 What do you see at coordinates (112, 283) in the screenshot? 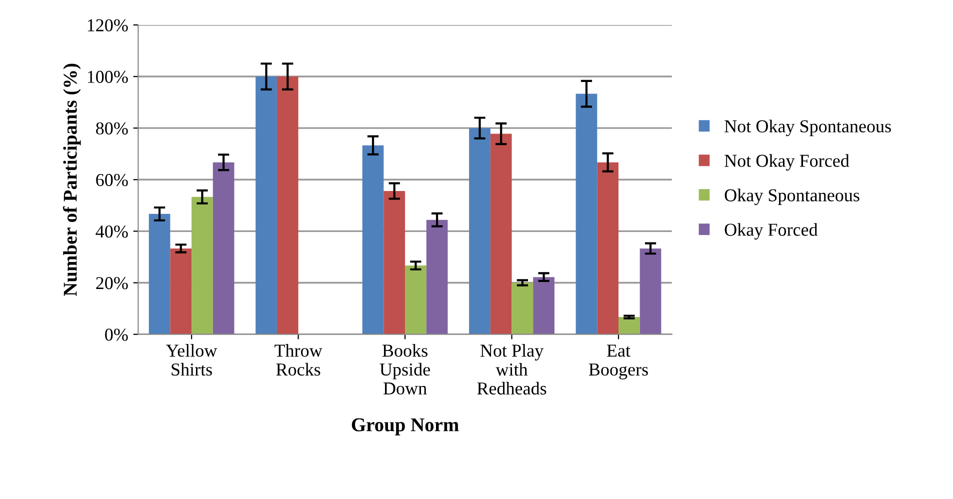
I see `y-tick-label: 20%` at bounding box center [112, 283].